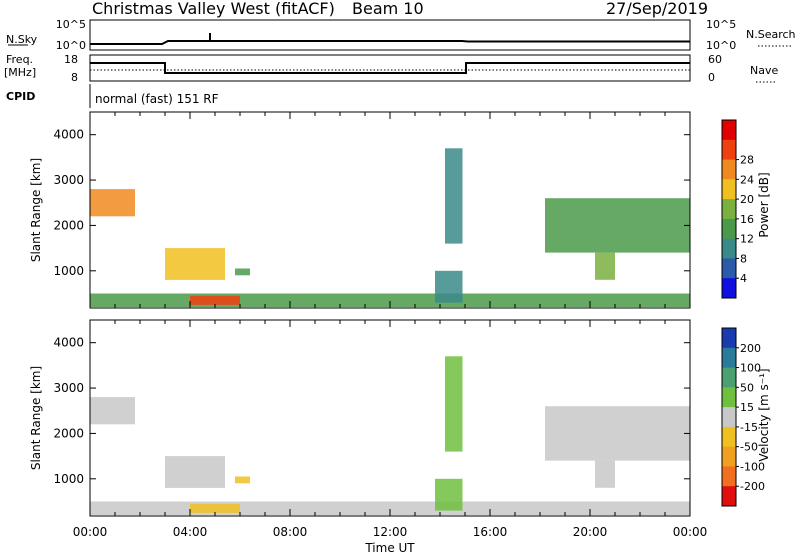 This screenshot has width=800, height=558. What do you see at coordinates (764, 204) in the screenshot?
I see `power-colorbar-title: Power [dB]` at bounding box center [764, 204].